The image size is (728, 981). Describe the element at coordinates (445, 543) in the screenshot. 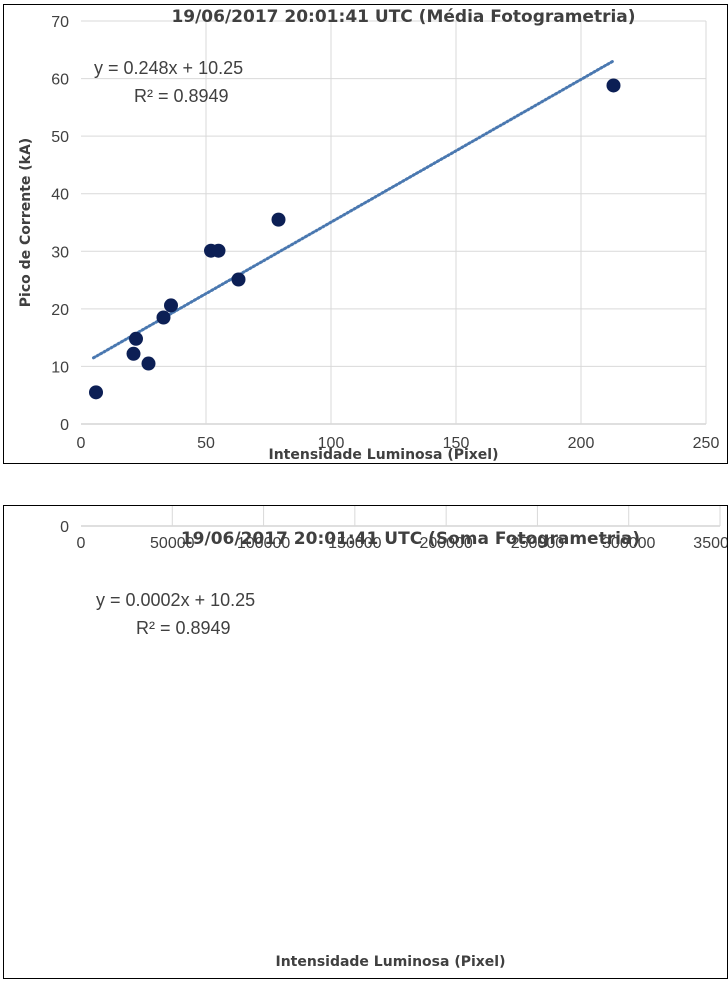

I see `x-tick-label: 200000` at that location.